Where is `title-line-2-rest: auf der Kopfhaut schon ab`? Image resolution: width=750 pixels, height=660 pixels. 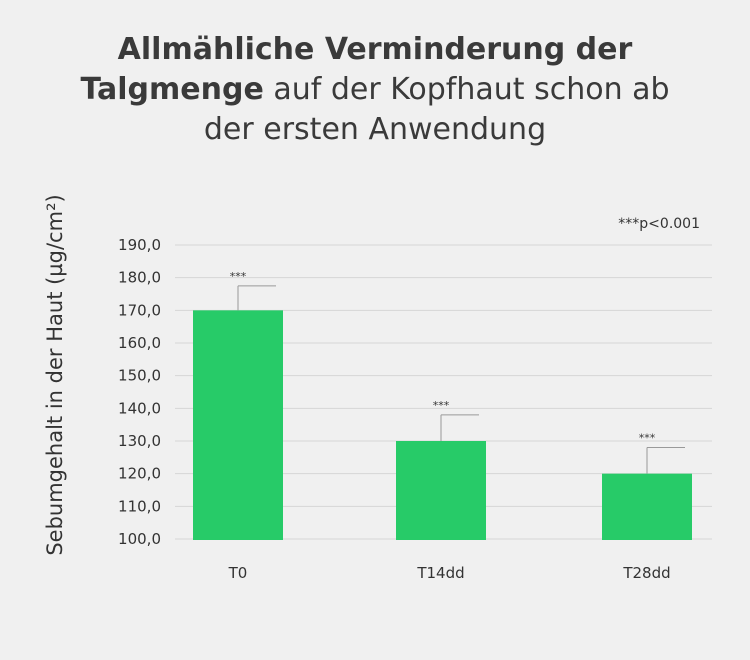 title-line-2-rest: auf der Kopfhaut schon ab is located at coordinates (466, 89).